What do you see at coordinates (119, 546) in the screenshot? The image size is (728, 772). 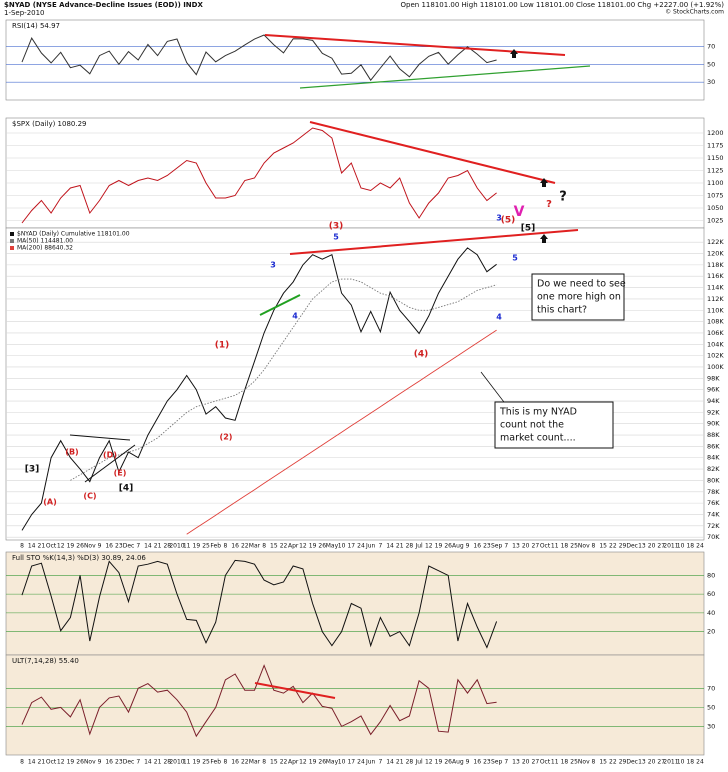 I see `x-tick-label: 23` at bounding box center [119, 546].